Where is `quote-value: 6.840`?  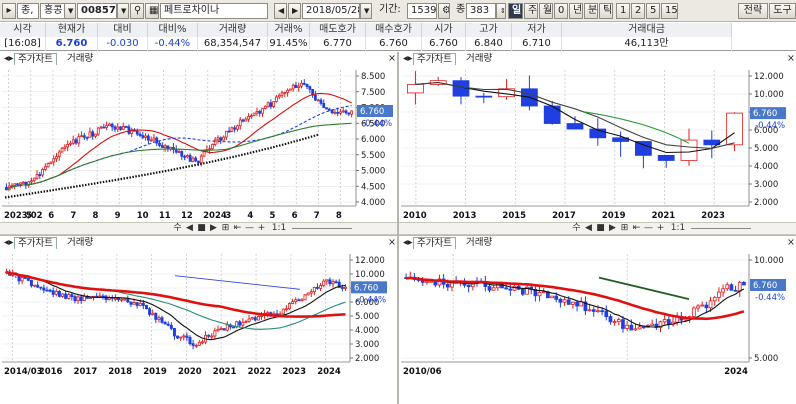 quote-value: 6.840 is located at coordinates (489, 44).